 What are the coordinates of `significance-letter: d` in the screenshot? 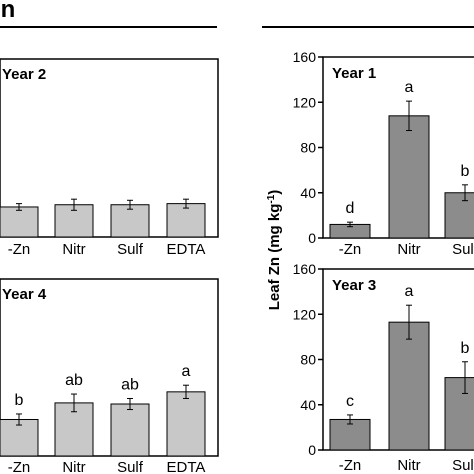 It's located at (350, 208).